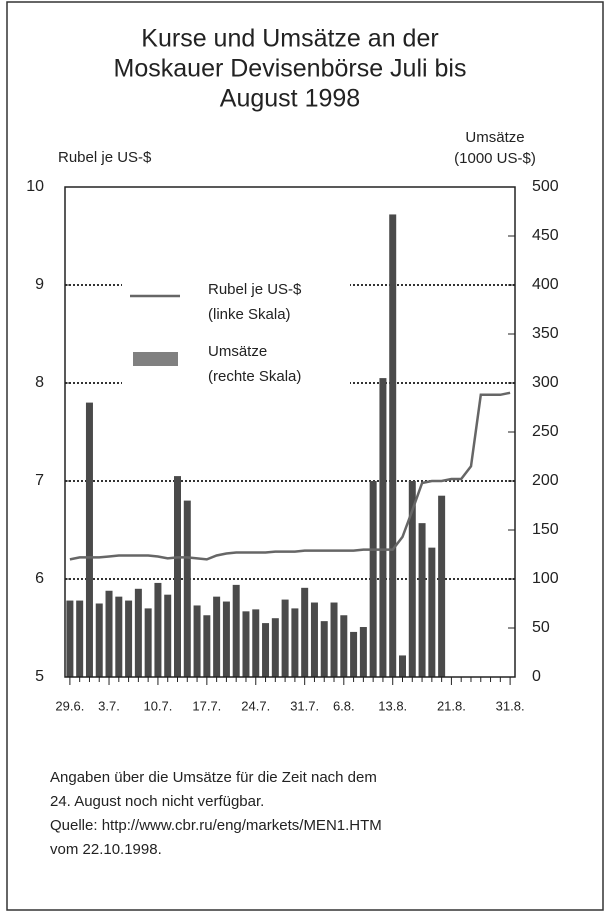  Describe the element at coordinates (545, 333) in the screenshot. I see `y2-tick-label: 350` at that location.